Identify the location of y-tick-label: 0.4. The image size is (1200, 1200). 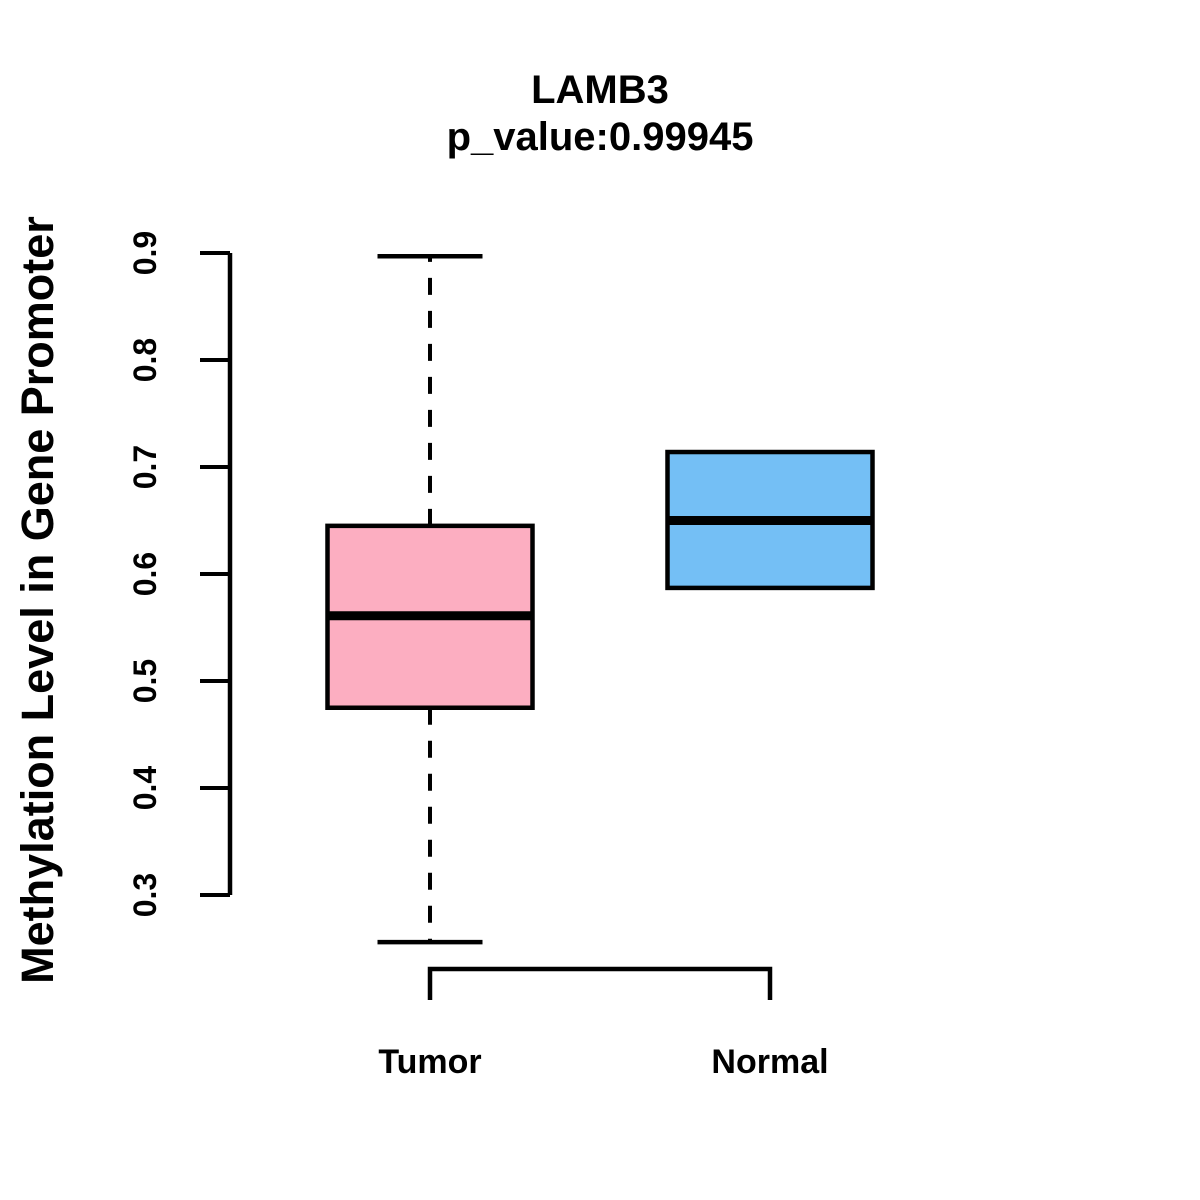
(145, 788).